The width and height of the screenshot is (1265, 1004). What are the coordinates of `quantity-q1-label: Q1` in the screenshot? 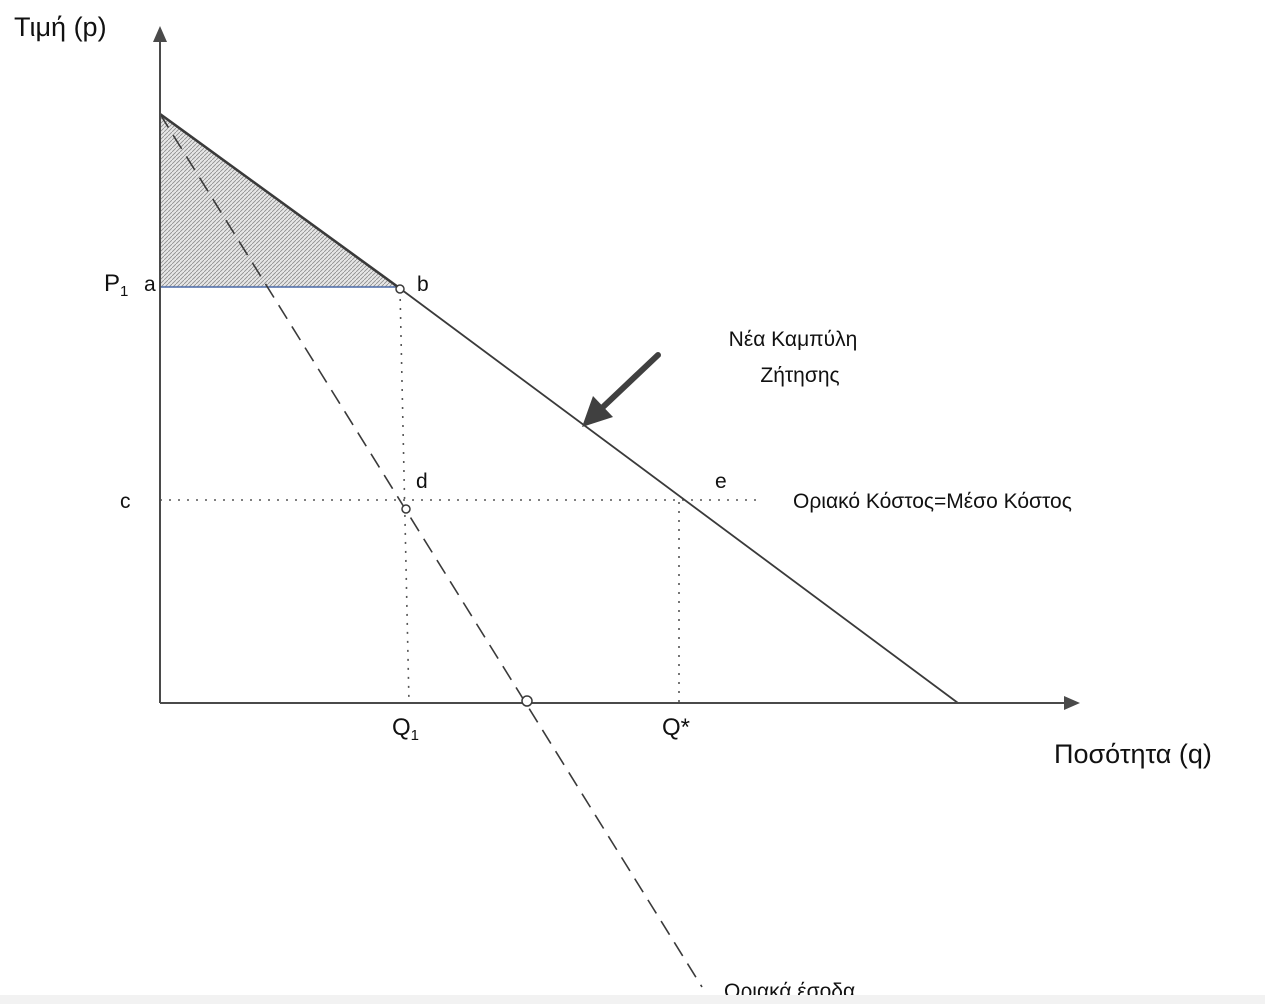 It's located at (405, 729).